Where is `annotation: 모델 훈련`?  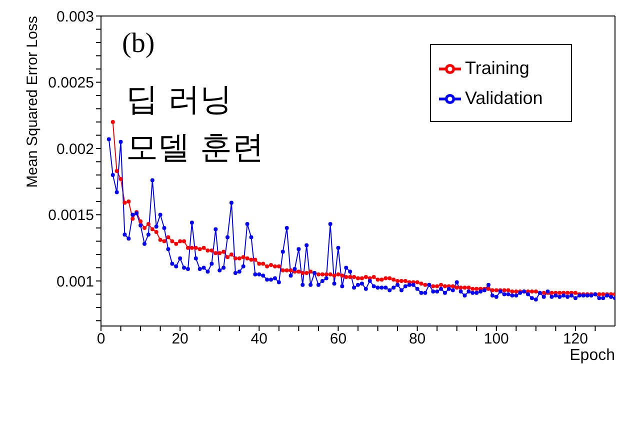 annotation: 모델 훈련 is located at coordinates (195, 147).